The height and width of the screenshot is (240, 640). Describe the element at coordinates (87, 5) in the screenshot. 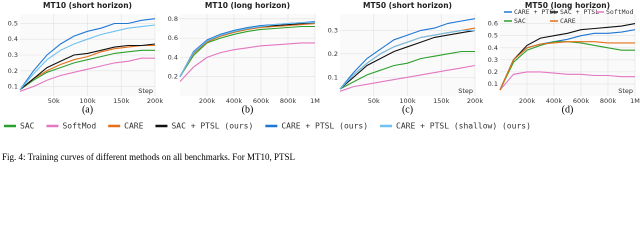

I see `chart-title: MT10 (short horizon)` at that location.